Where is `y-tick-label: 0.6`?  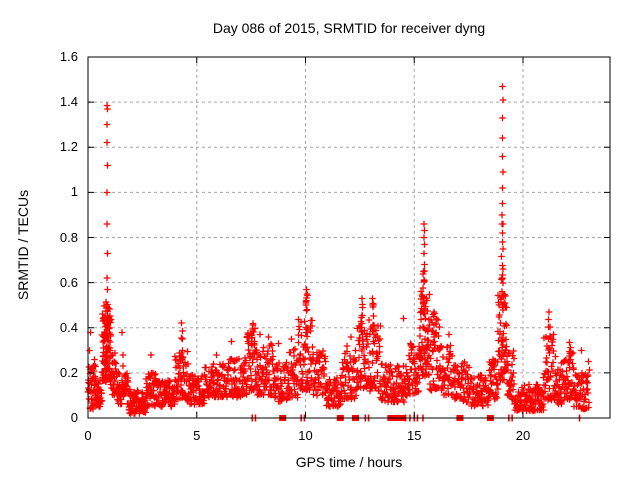 y-tick-label: 0.6 is located at coordinates (68, 282).